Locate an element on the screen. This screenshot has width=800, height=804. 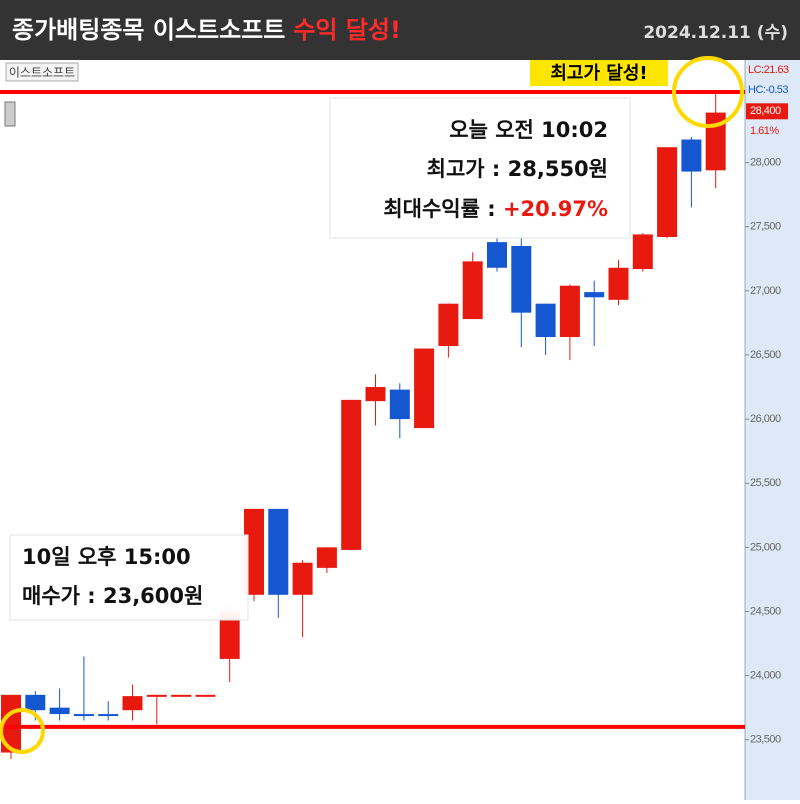
title: 종가배팅종목 이스트소프트 수익 달성! is located at coordinates (206, 30).